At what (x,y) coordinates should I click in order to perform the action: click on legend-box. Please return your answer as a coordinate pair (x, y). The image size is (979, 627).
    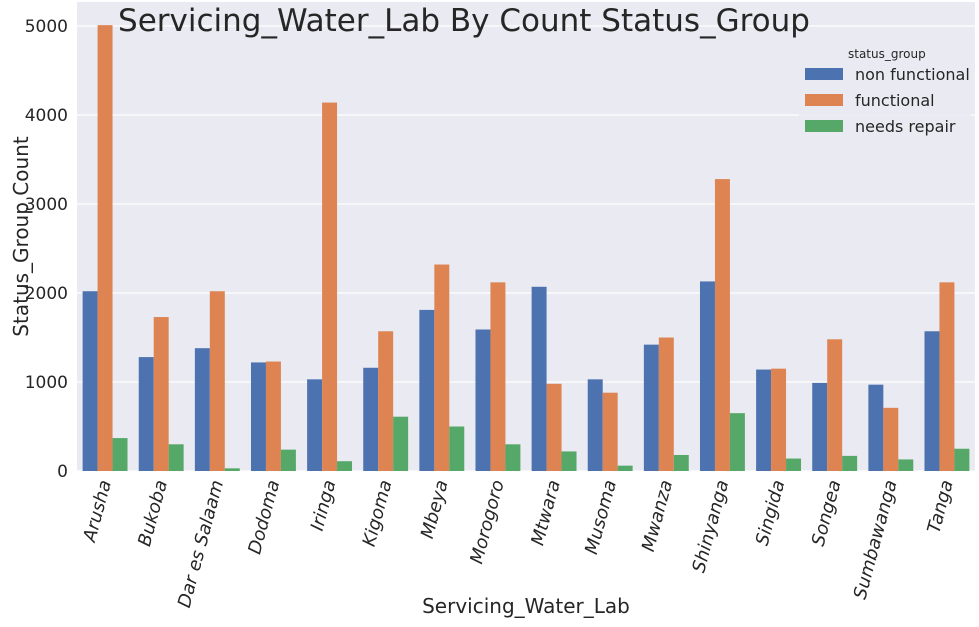
    Looking at the image, I should click on (885, 89).